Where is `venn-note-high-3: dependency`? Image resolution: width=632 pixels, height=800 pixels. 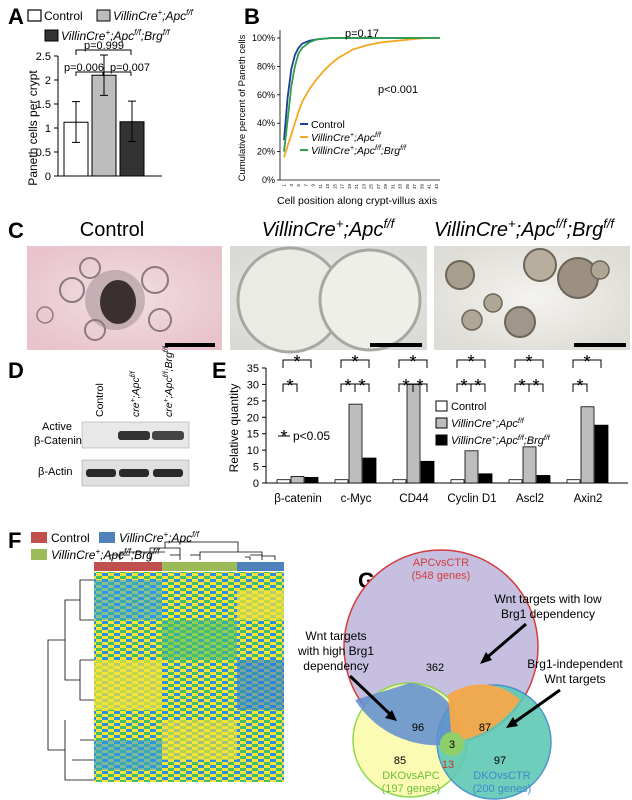 venn-note-high-3: dependency is located at coordinates (335, 666).